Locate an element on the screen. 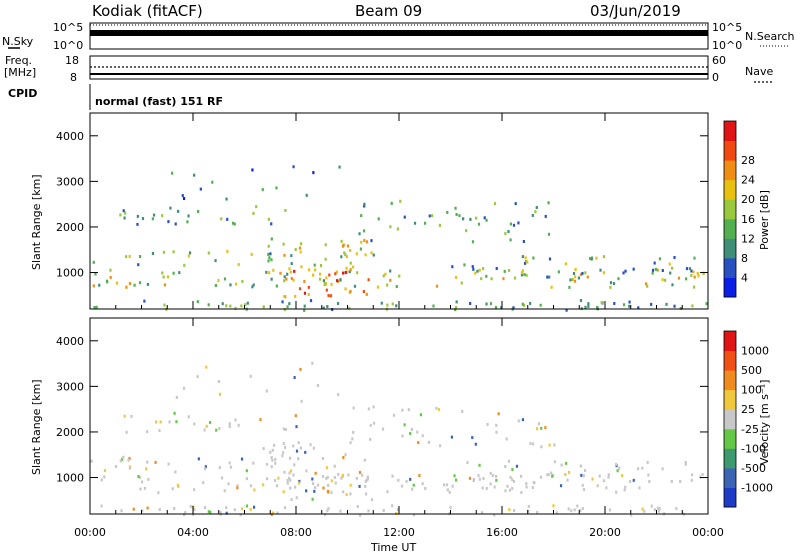 The image size is (800, 554). colorbar-segment is located at coordinates (730, 287).